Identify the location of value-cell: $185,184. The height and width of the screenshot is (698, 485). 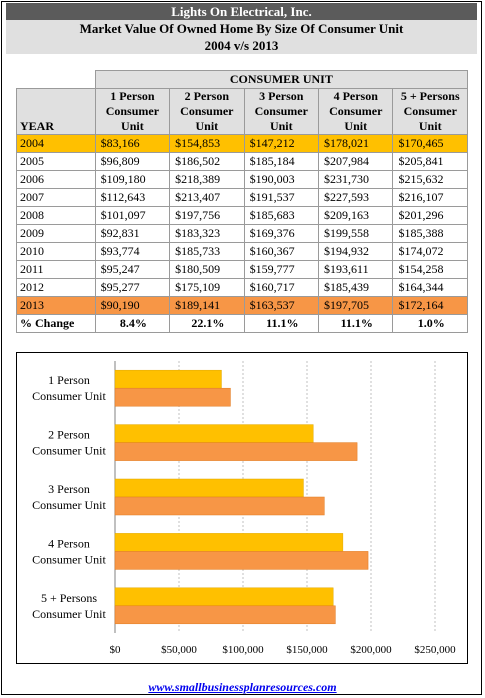
(281, 161).